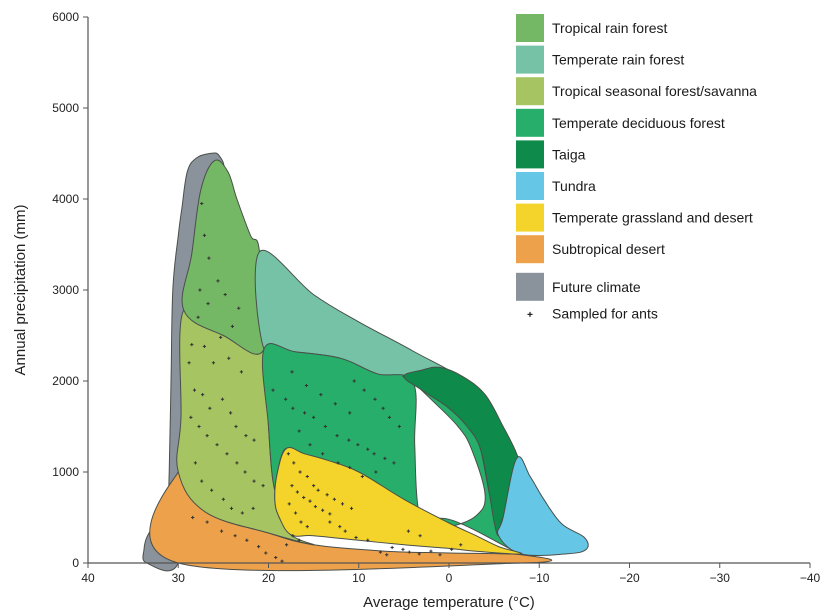  Describe the element at coordinates (65, 17) in the screenshot. I see `y-tick-label: 6000` at that location.